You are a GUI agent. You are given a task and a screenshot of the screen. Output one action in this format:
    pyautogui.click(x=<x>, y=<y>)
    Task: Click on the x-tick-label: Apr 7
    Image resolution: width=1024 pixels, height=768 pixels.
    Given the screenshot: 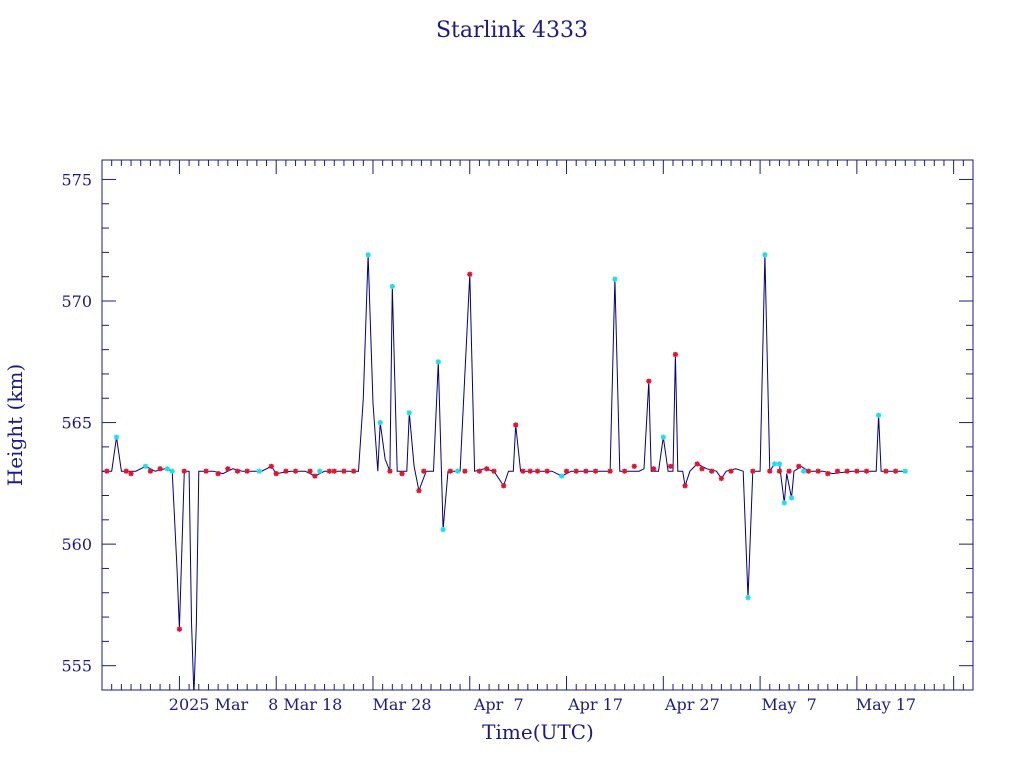 What is the action you would take?
    pyautogui.click(x=498, y=704)
    